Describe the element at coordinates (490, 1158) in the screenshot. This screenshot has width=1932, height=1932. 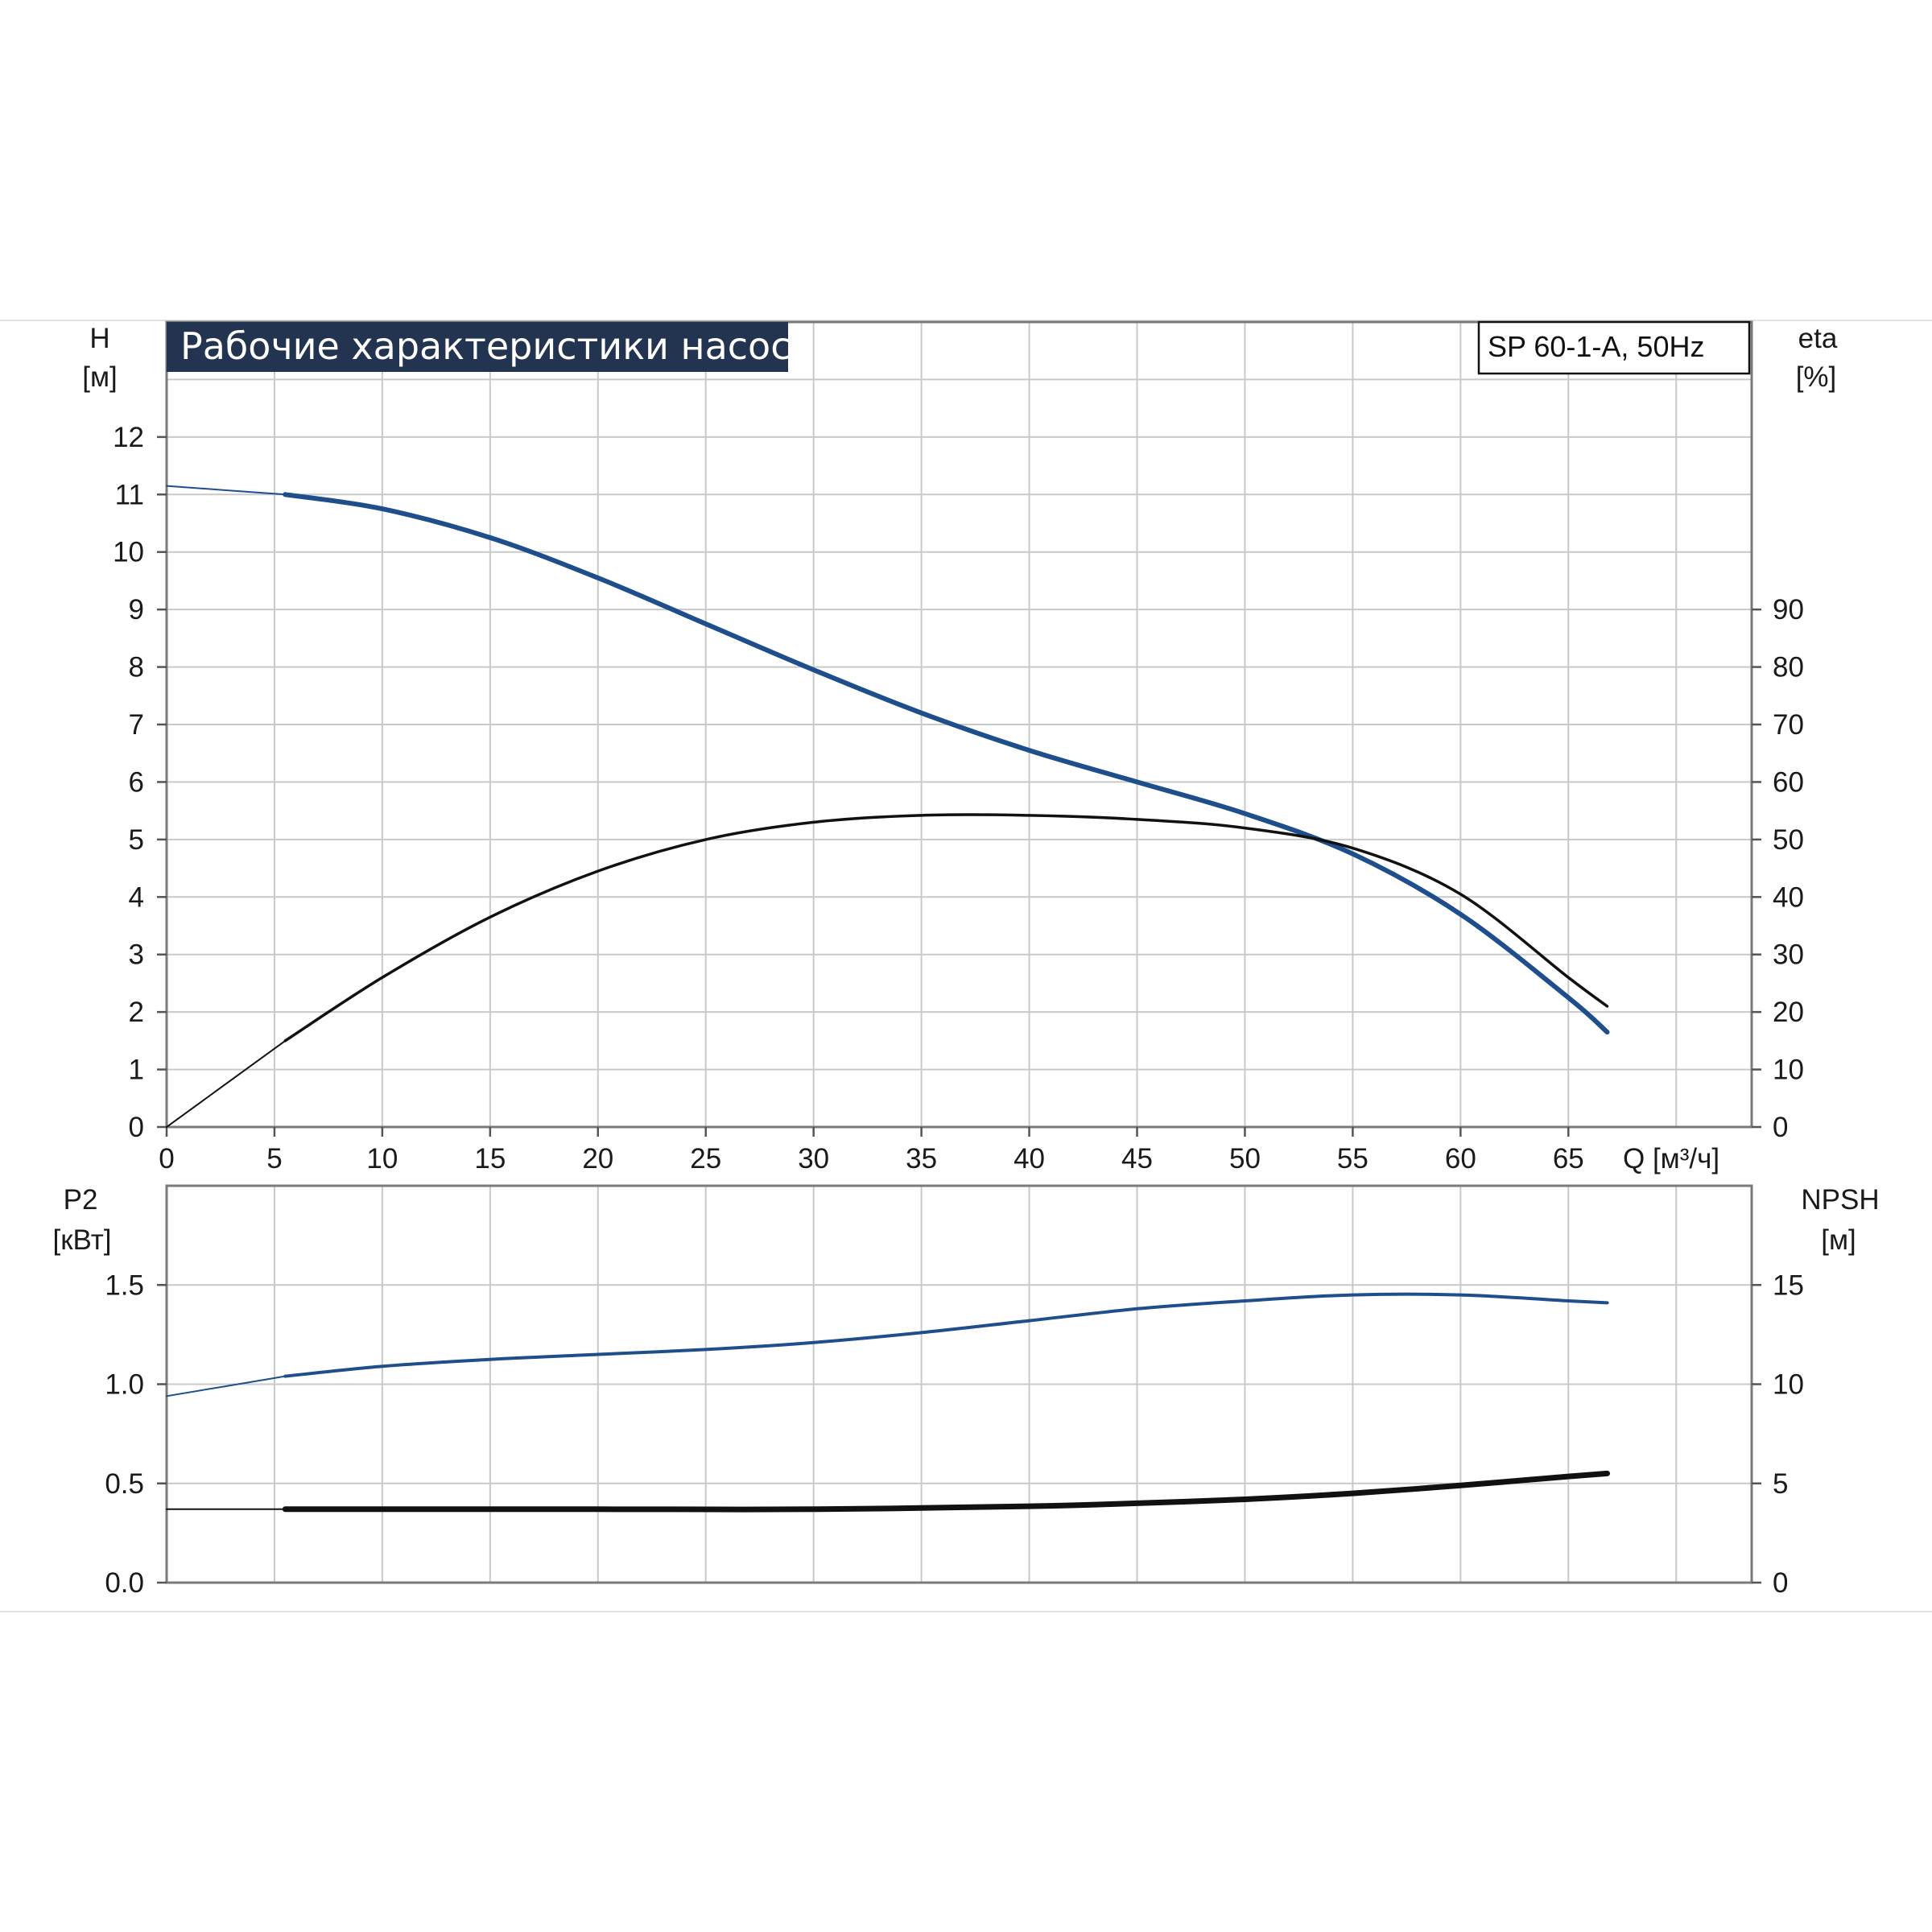
I see `x-tick-label: 15` at that location.